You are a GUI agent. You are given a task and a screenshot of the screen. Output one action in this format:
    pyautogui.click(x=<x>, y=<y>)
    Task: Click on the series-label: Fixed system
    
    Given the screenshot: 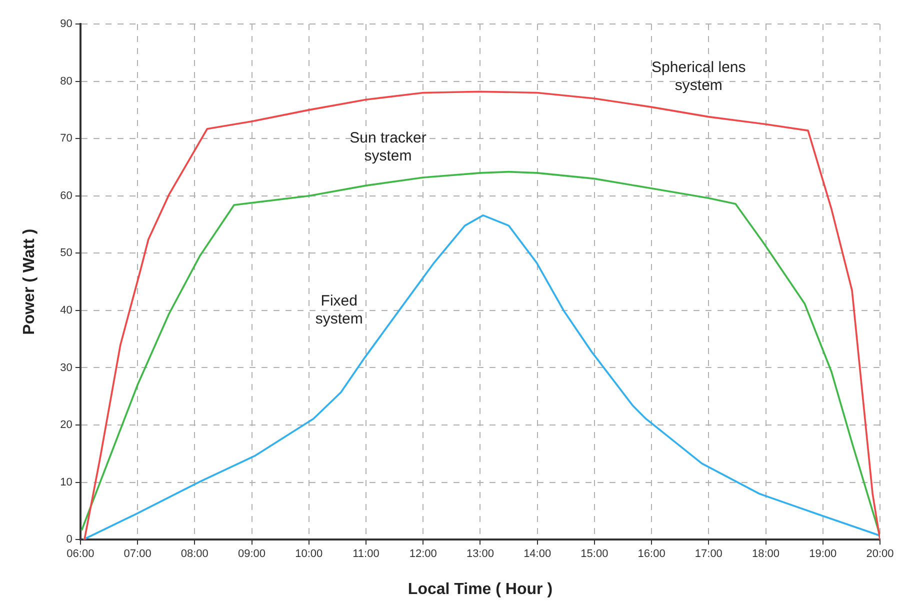 What is the action you would take?
    pyautogui.click(x=339, y=310)
    